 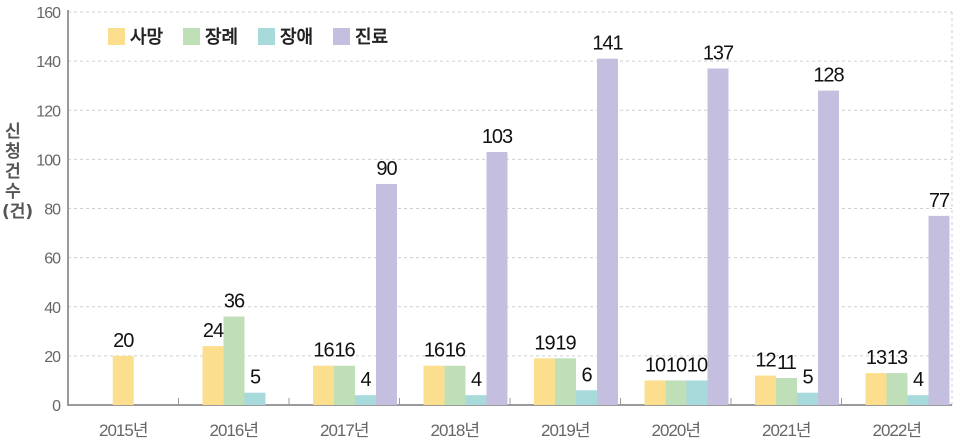 I want to click on legend-label-진료: 진료, so click(x=371, y=37).